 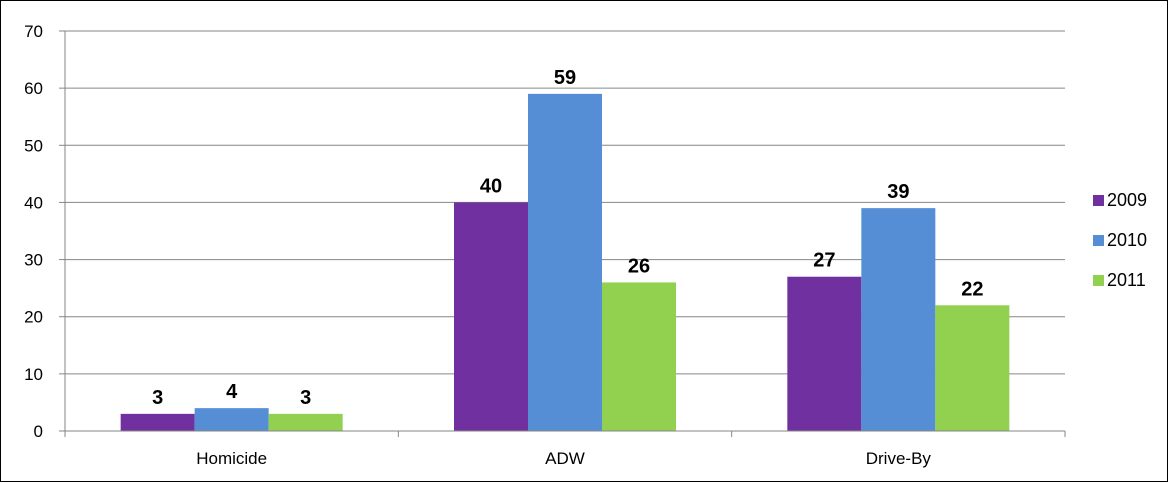 What do you see at coordinates (899, 458) in the screenshot?
I see `x-category-label: Drive-By` at bounding box center [899, 458].